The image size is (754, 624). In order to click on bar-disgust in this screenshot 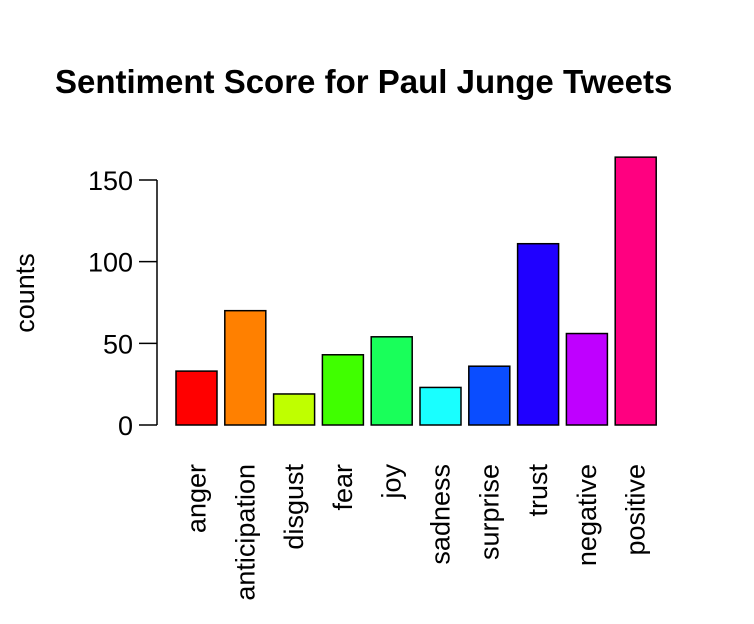, I will do `click(294, 409)`.